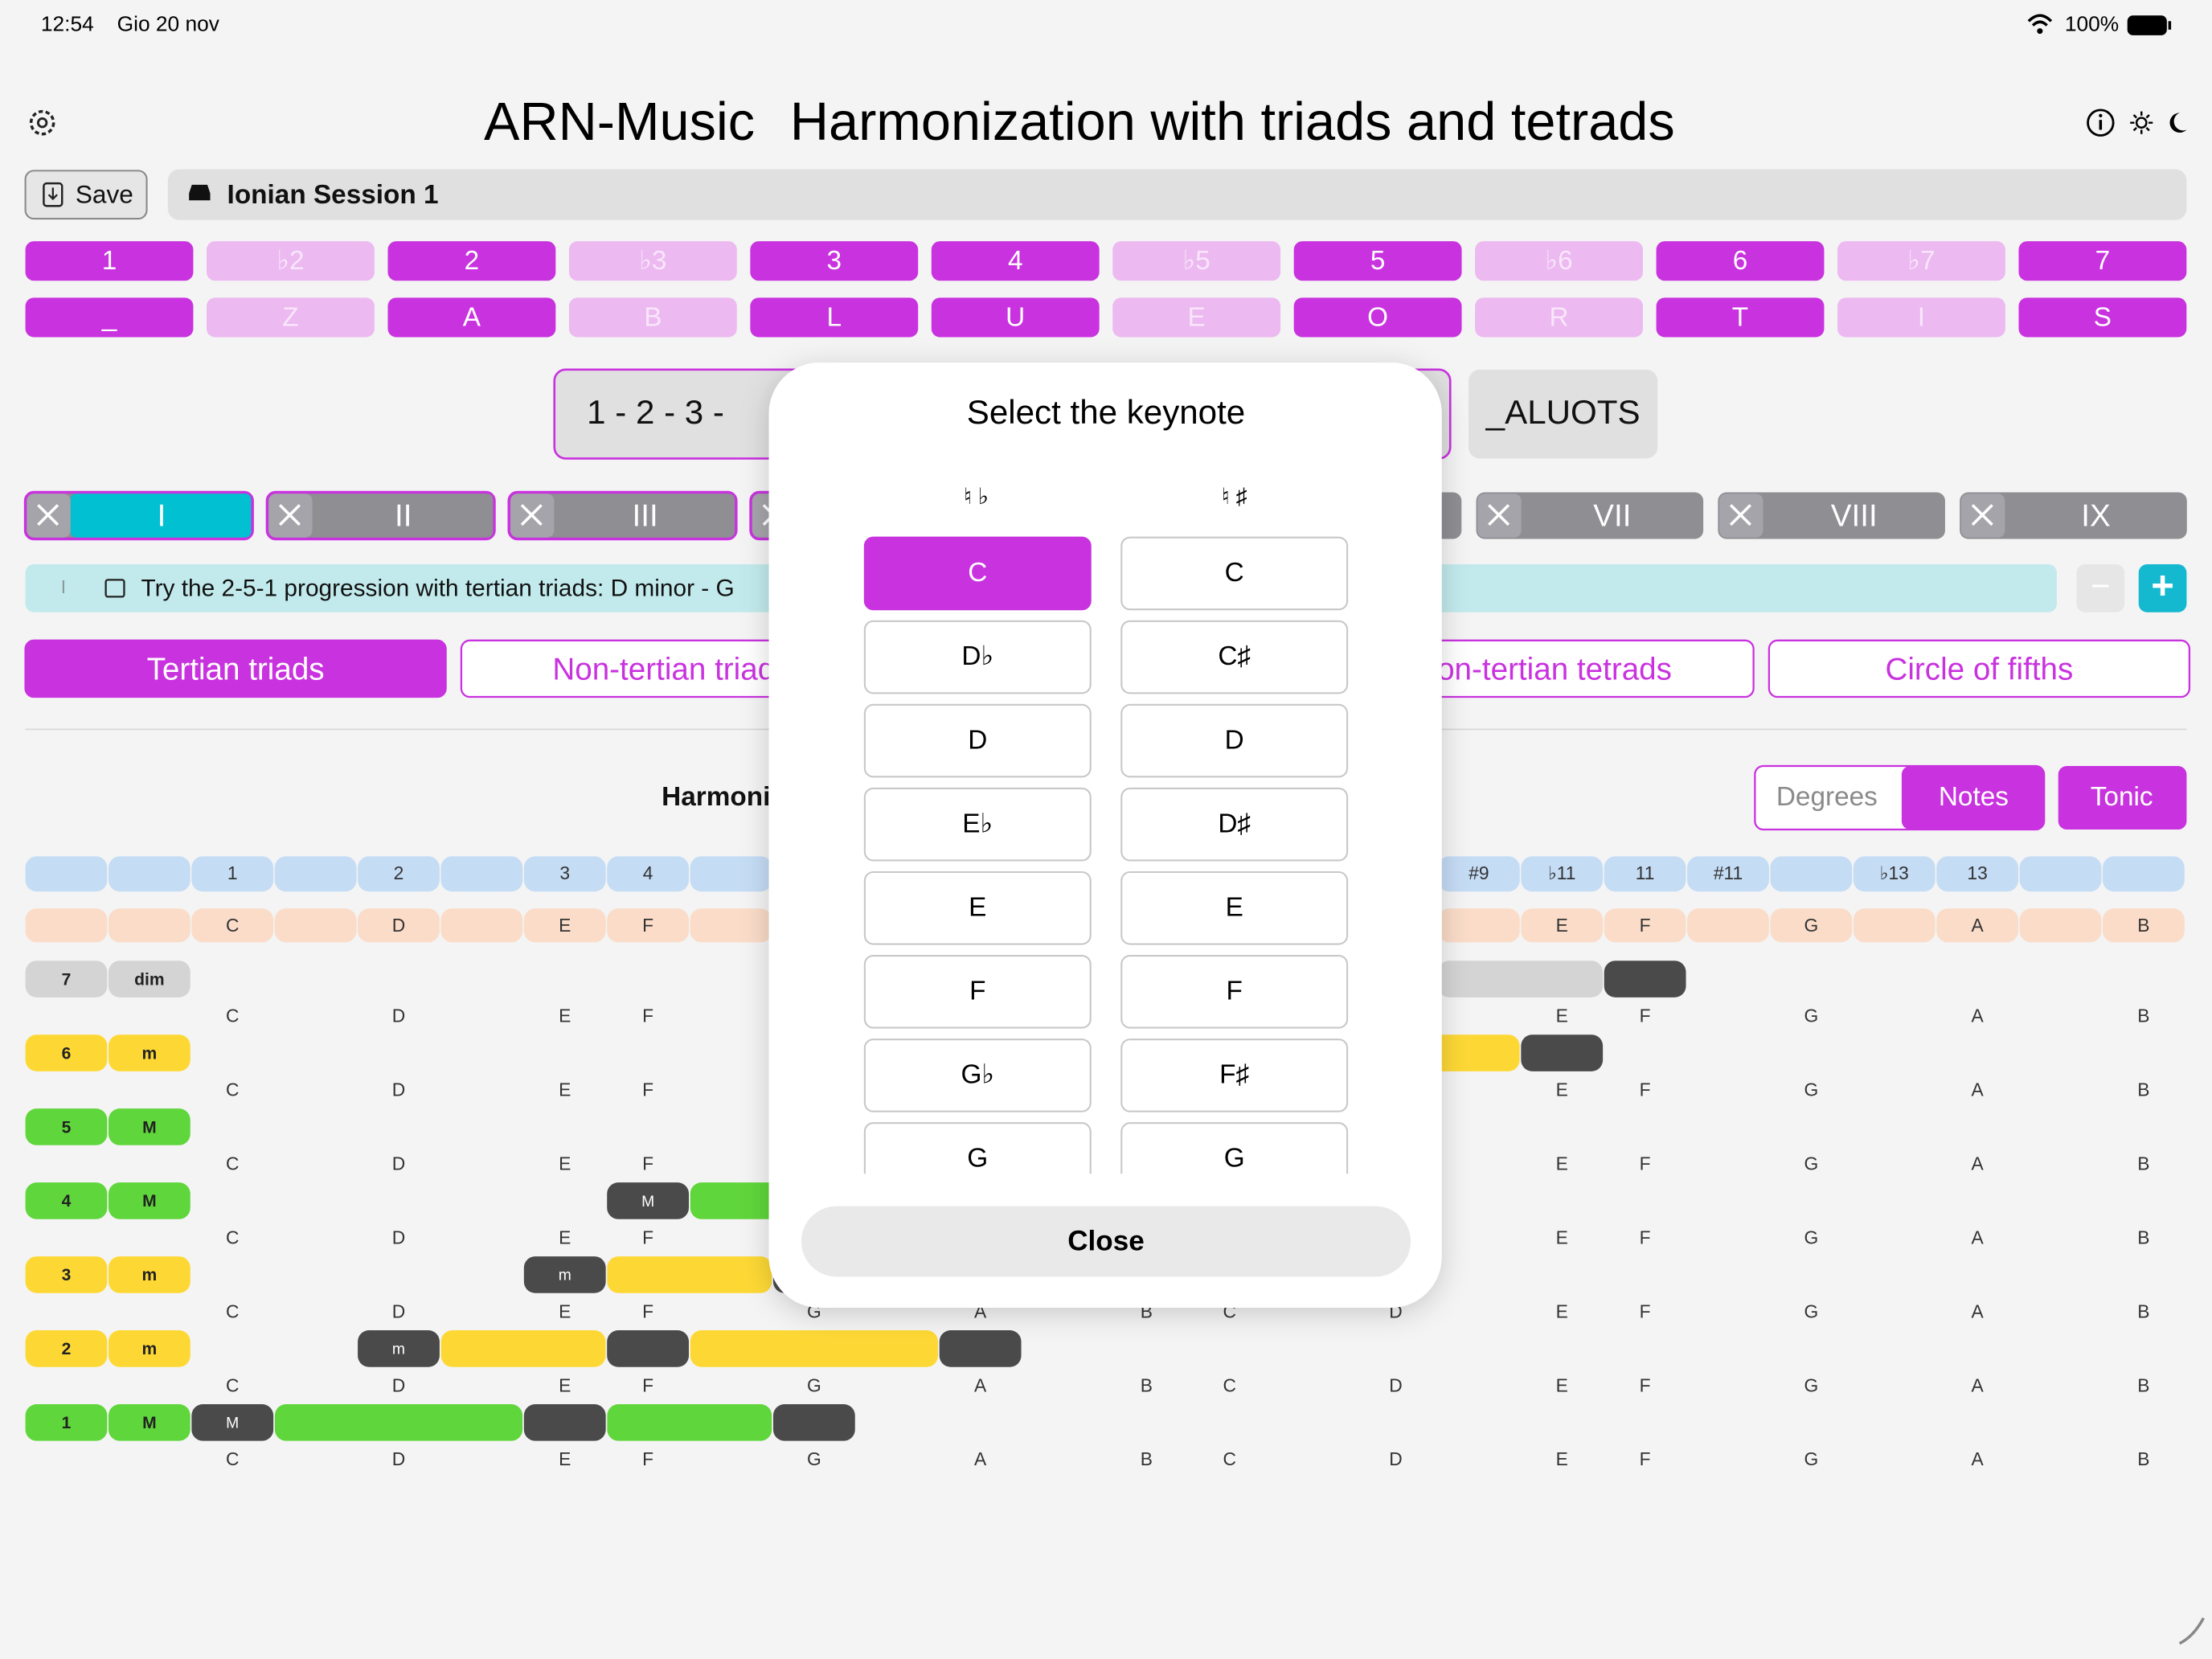 This screenshot has height=1659, width=2212. I want to click on quality-label: M, so click(149, 1127).